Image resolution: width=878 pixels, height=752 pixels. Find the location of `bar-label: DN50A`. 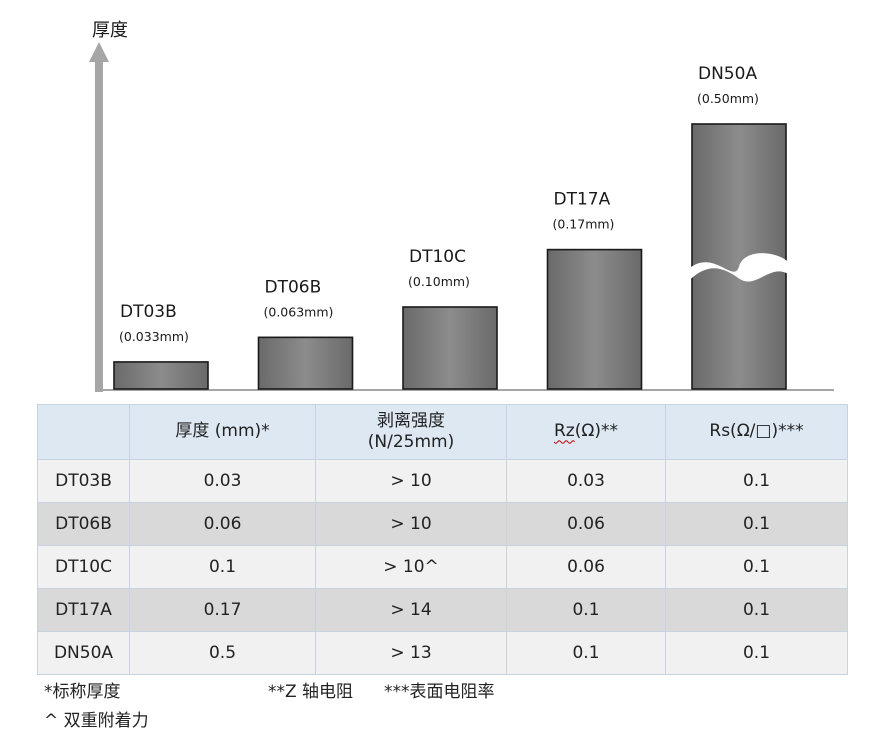

bar-label: DN50A is located at coordinates (727, 74).